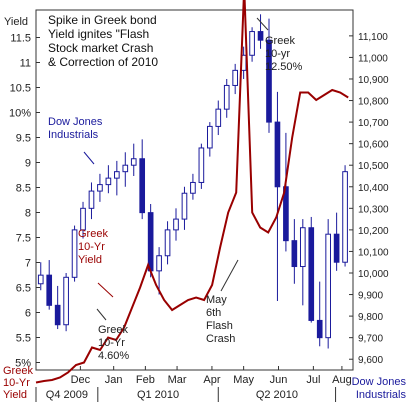 This screenshot has width=410, height=404. I want to click on left-tick-label: 5%, so click(23, 364).